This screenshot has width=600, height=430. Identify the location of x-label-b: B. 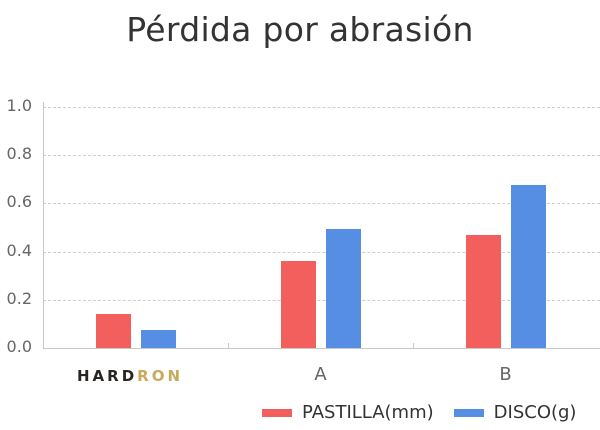
(505, 374).